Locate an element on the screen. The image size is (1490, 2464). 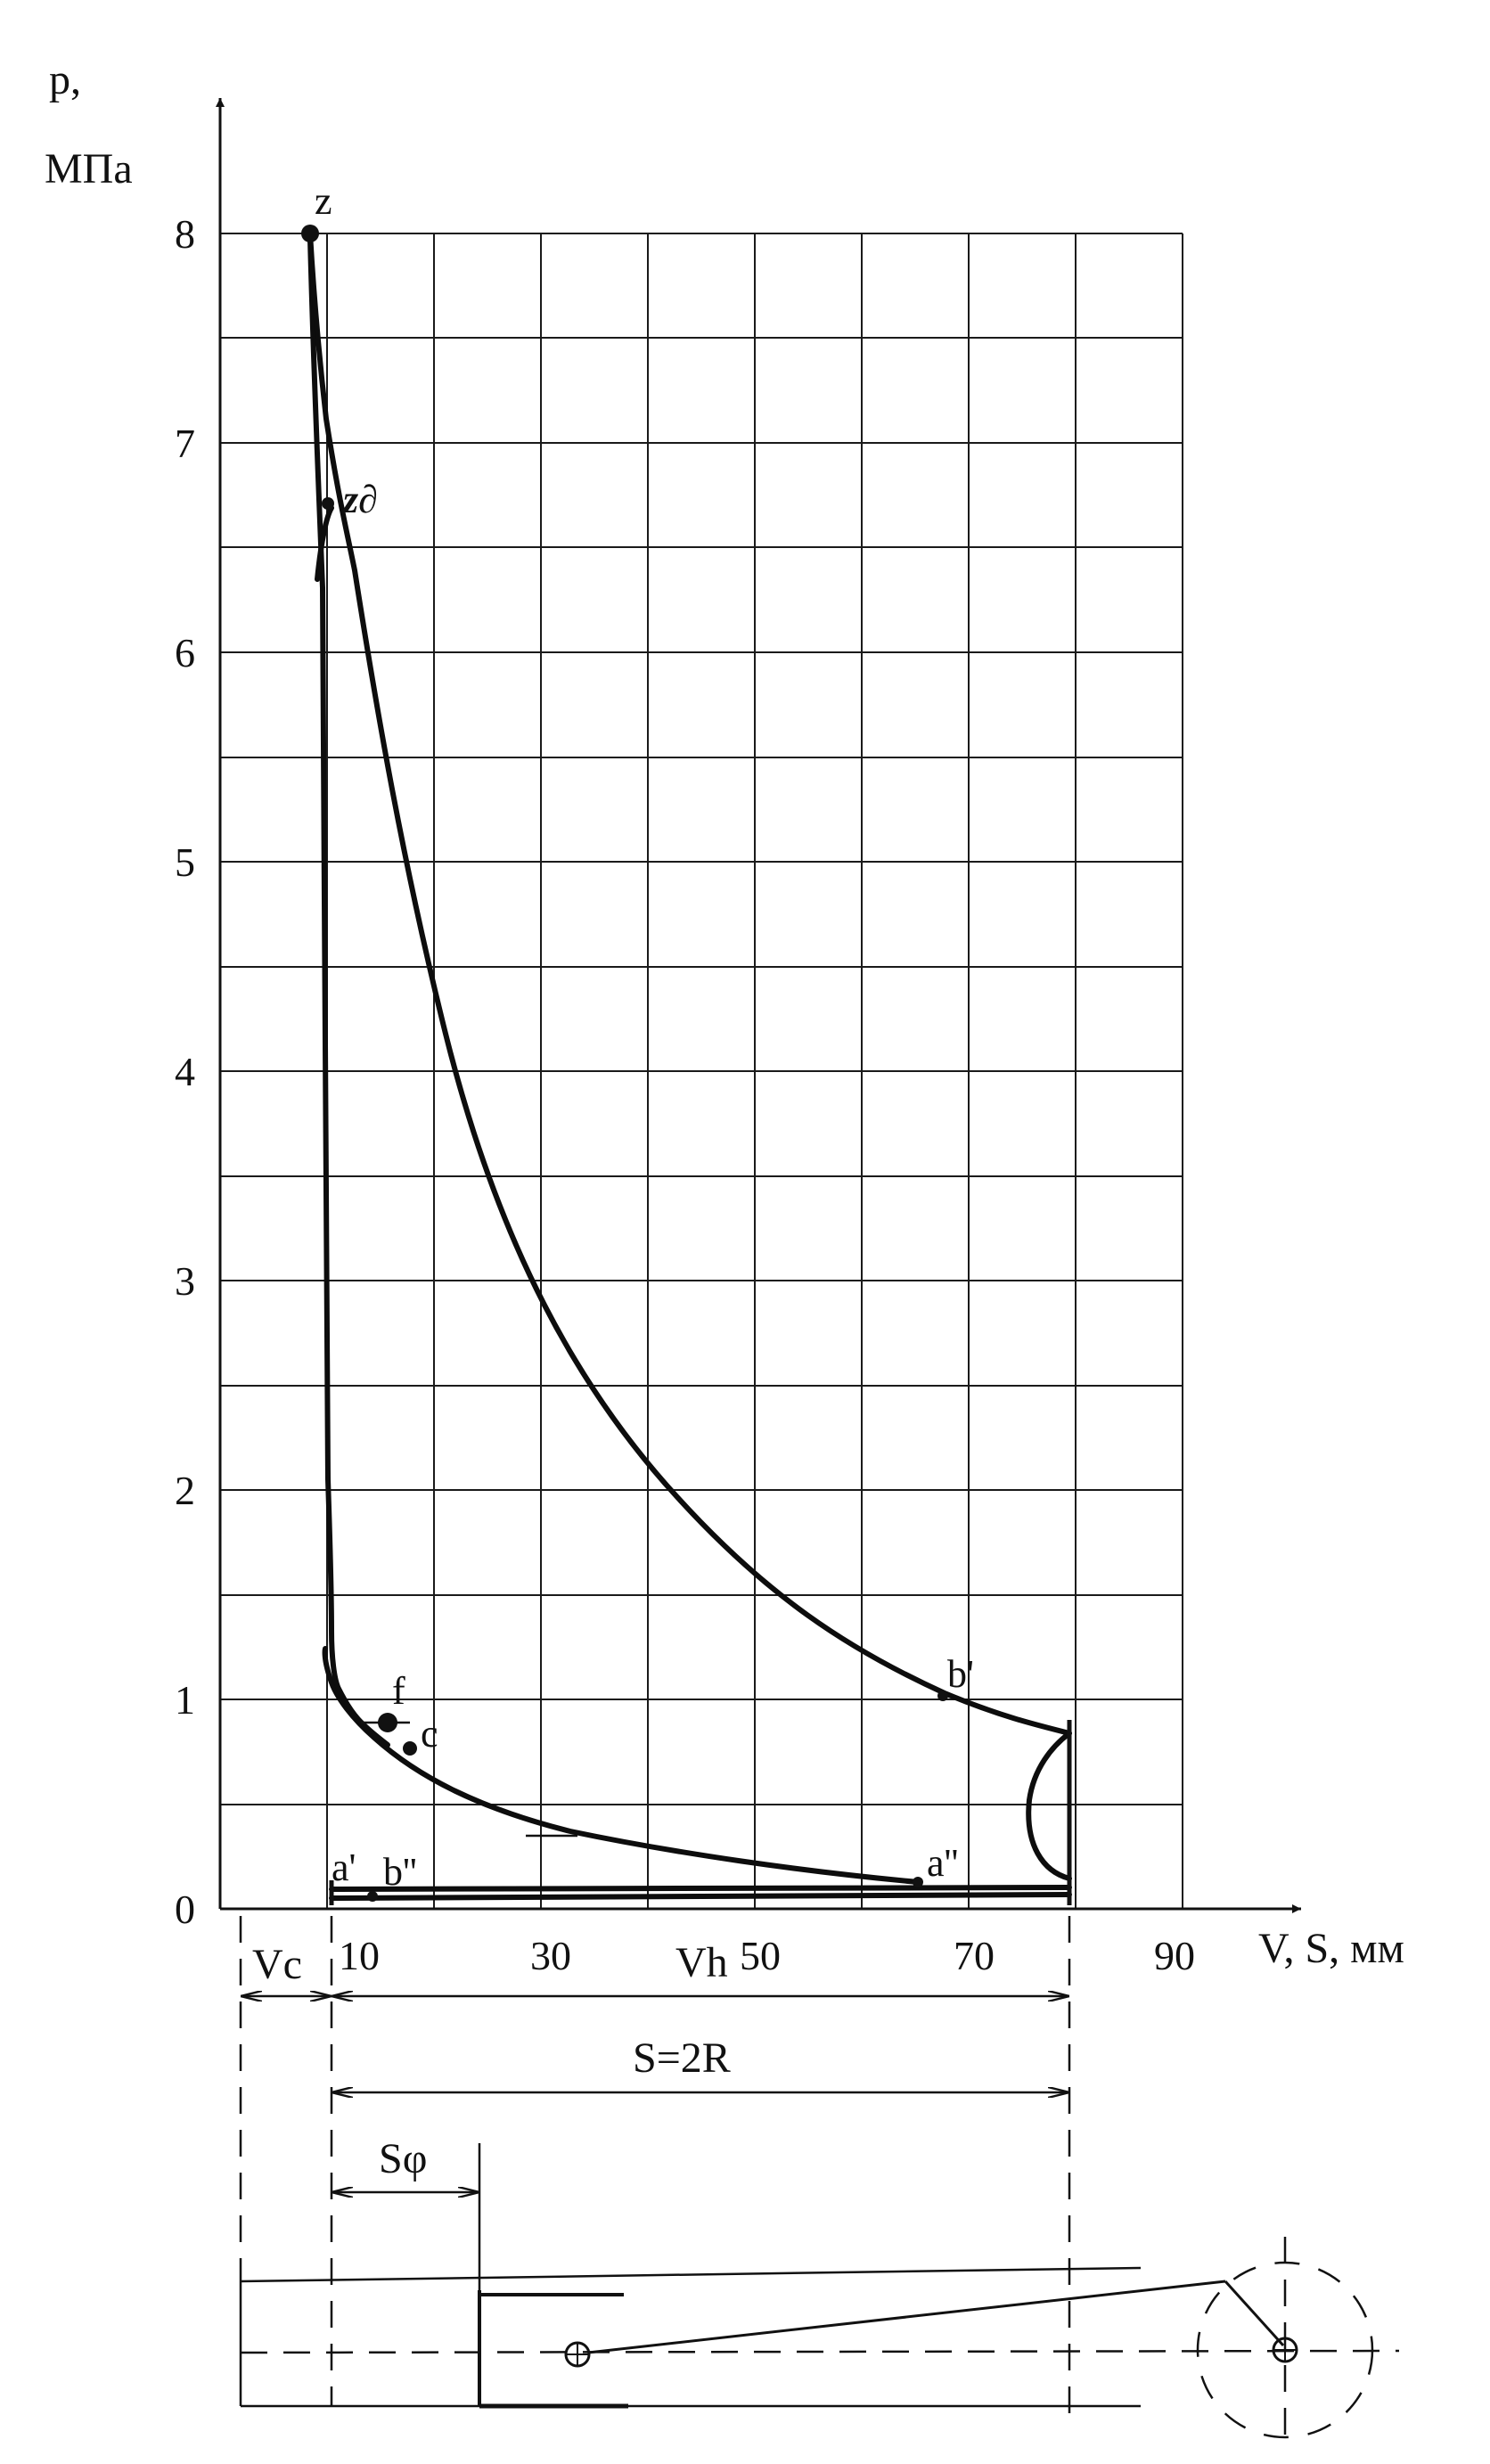
crank-arm is located at coordinates (1255, 2313).